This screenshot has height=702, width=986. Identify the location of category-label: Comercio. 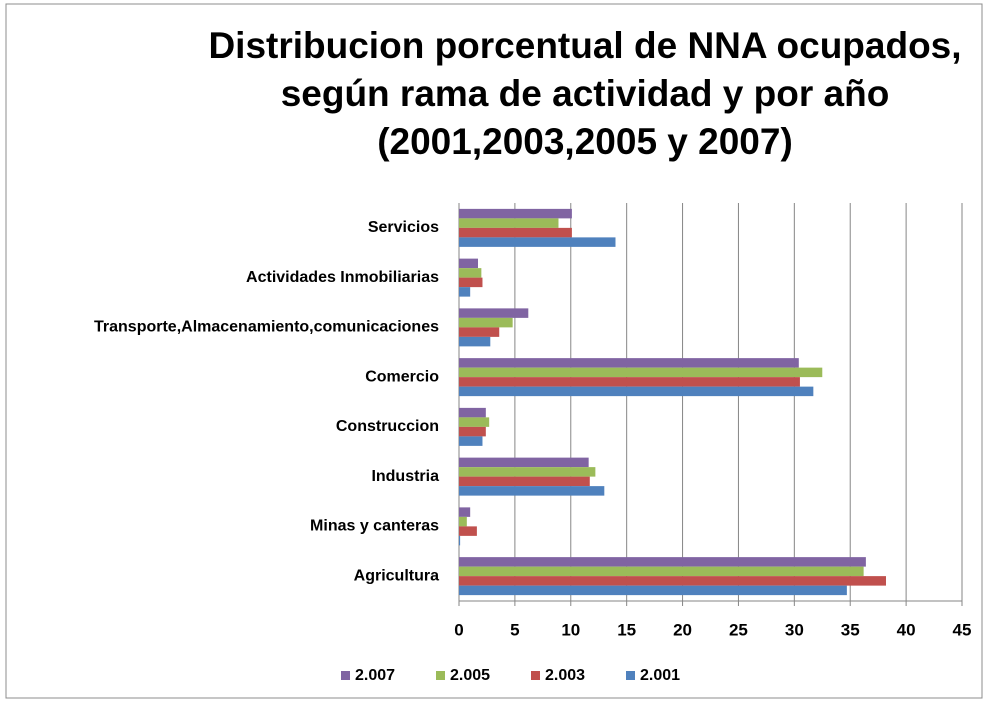
(402, 376).